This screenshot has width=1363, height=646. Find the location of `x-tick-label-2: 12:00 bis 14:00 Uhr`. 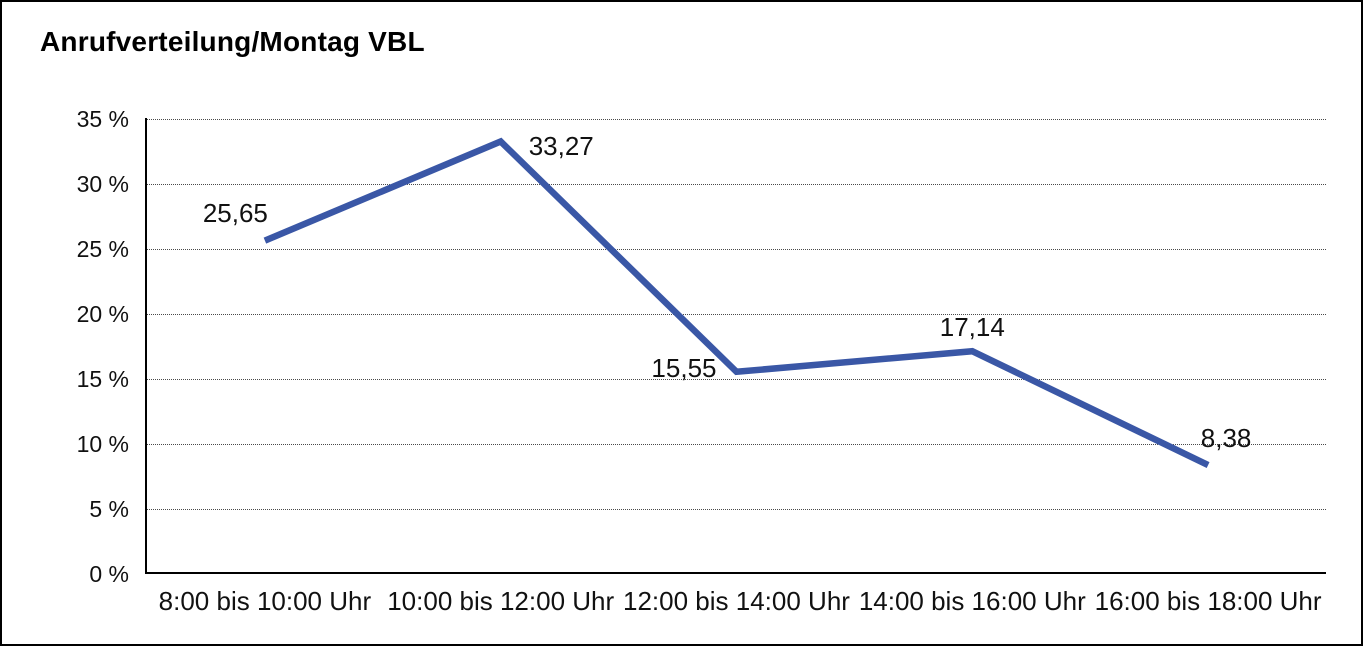

x-tick-label-2: 12:00 bis 14:00 Uhr is located at coordinates (736, 601).